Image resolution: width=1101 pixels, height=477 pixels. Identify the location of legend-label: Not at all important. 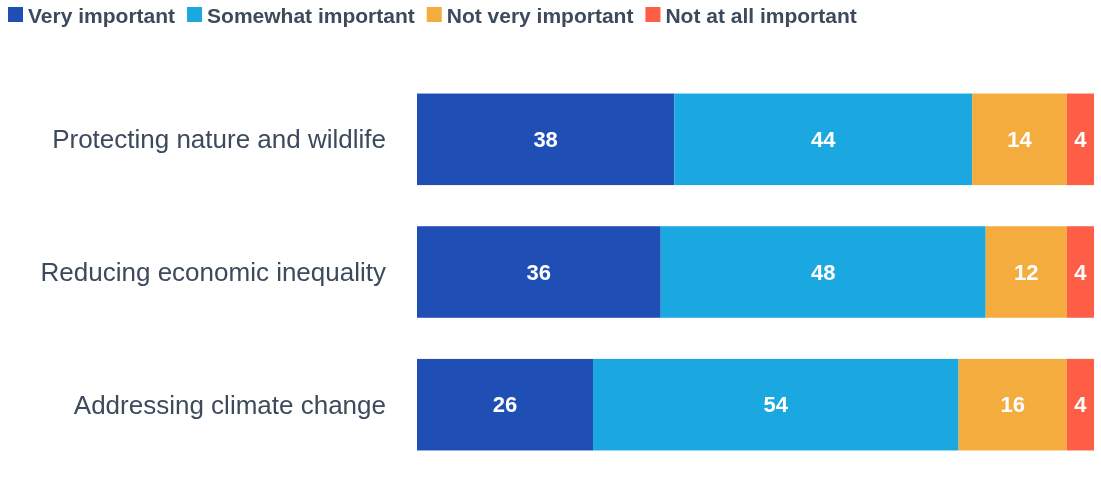
(761, 15).